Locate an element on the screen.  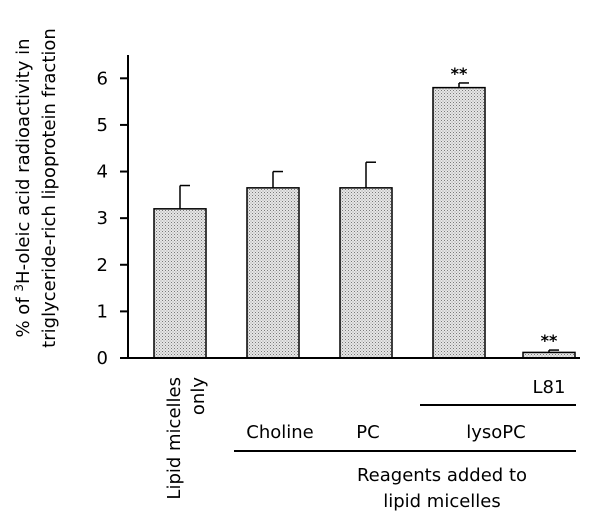
x-label-lipid-micelles-line1: Lipid micelles is located at coordinates (174, 438).